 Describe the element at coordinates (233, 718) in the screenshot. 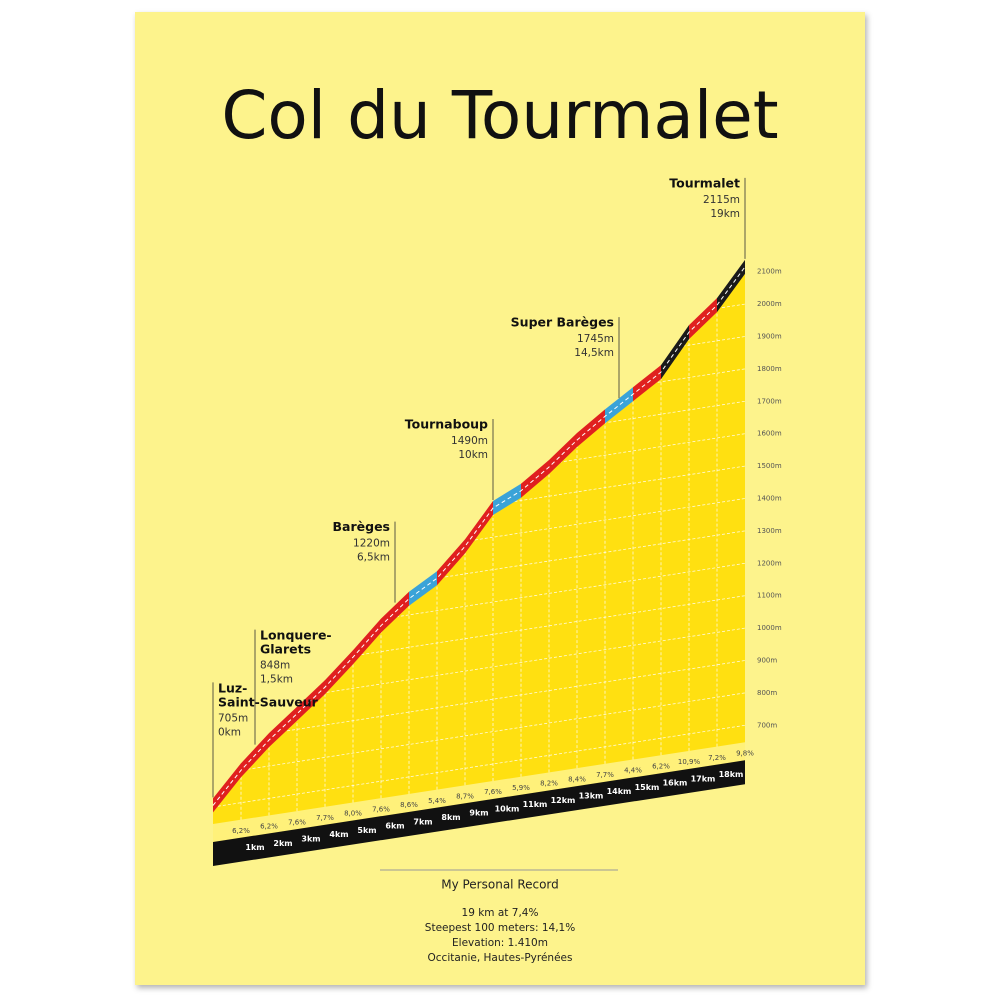

I see `landmark-elevation: 705m` at that location.